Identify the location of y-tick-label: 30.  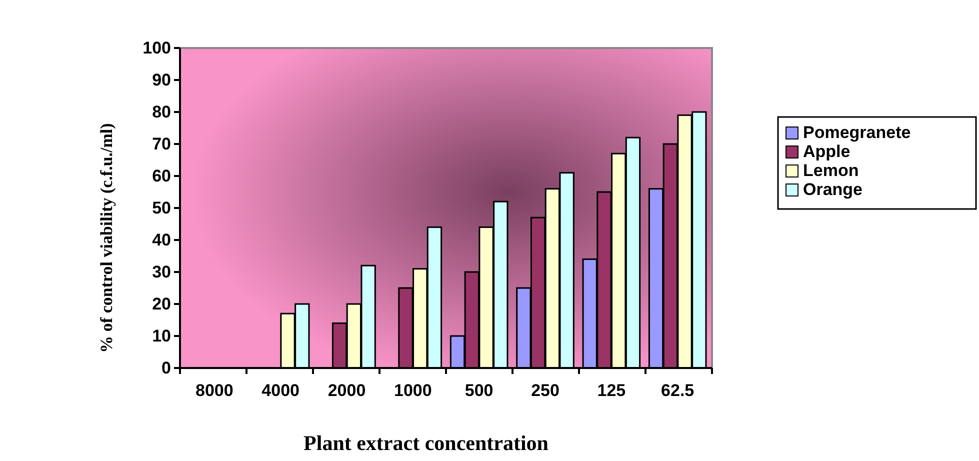
(161, 272).